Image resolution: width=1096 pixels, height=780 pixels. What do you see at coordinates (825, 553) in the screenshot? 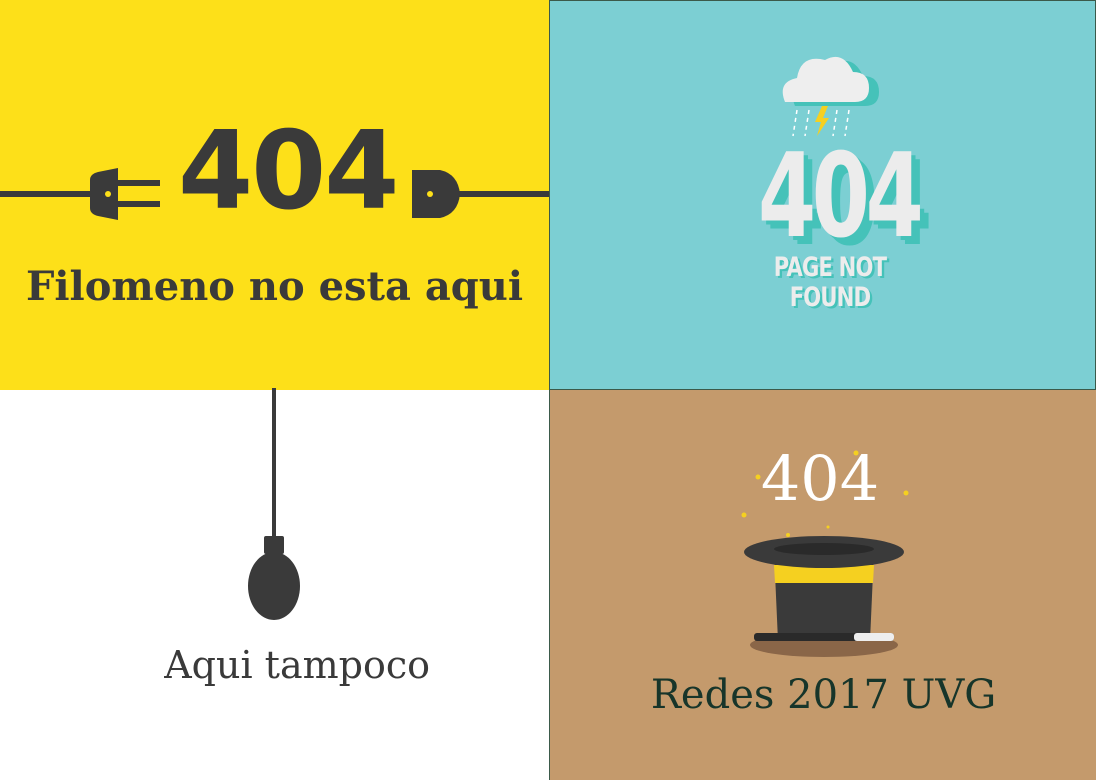
I see `magic-hat-icon` at bounding box center [825, 553].